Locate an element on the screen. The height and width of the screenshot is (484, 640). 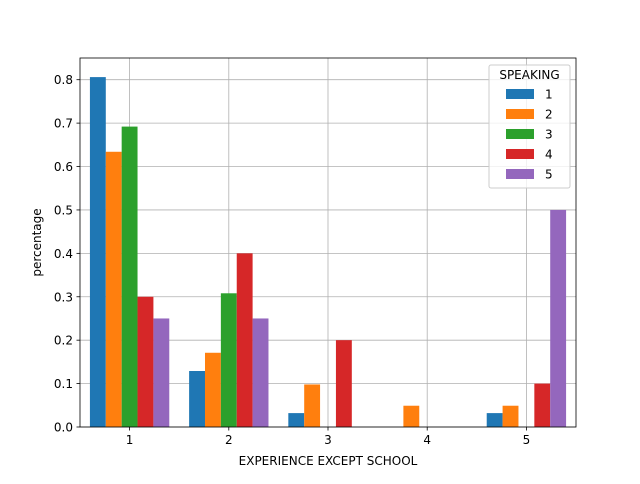
y-tick-label: 0.4 is located at coordinates (63, 254).